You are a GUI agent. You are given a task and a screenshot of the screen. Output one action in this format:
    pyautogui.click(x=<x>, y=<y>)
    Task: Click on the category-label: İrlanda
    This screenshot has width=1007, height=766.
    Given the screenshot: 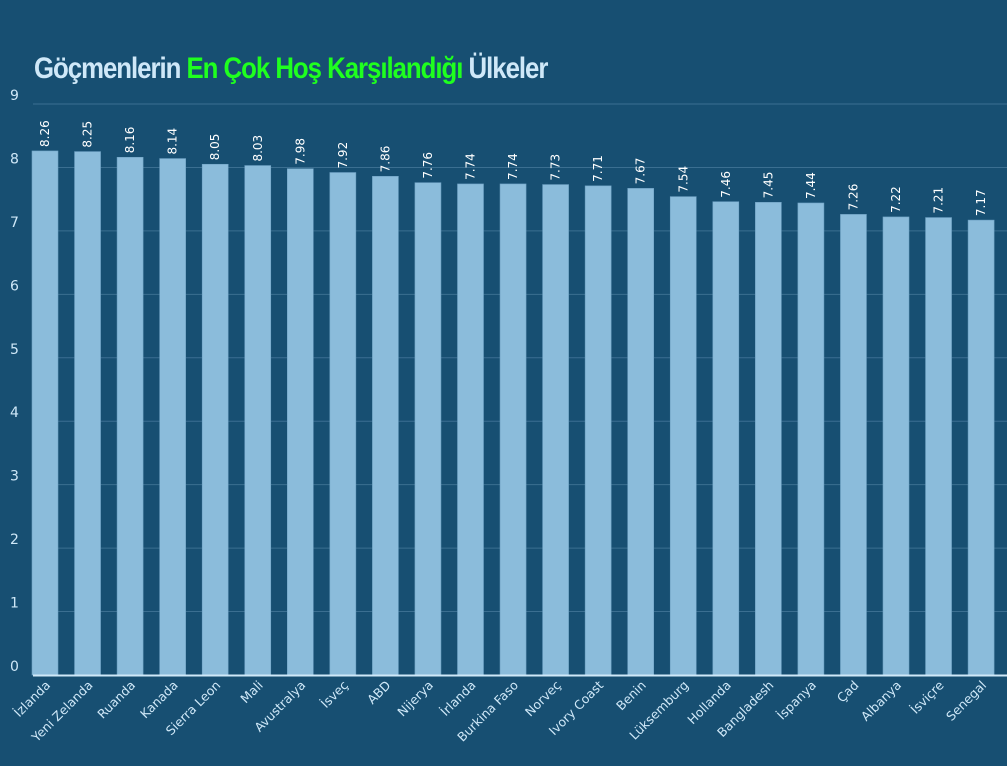 What is the action you would take?
    pyautogui.click(x=457, y=698)
    